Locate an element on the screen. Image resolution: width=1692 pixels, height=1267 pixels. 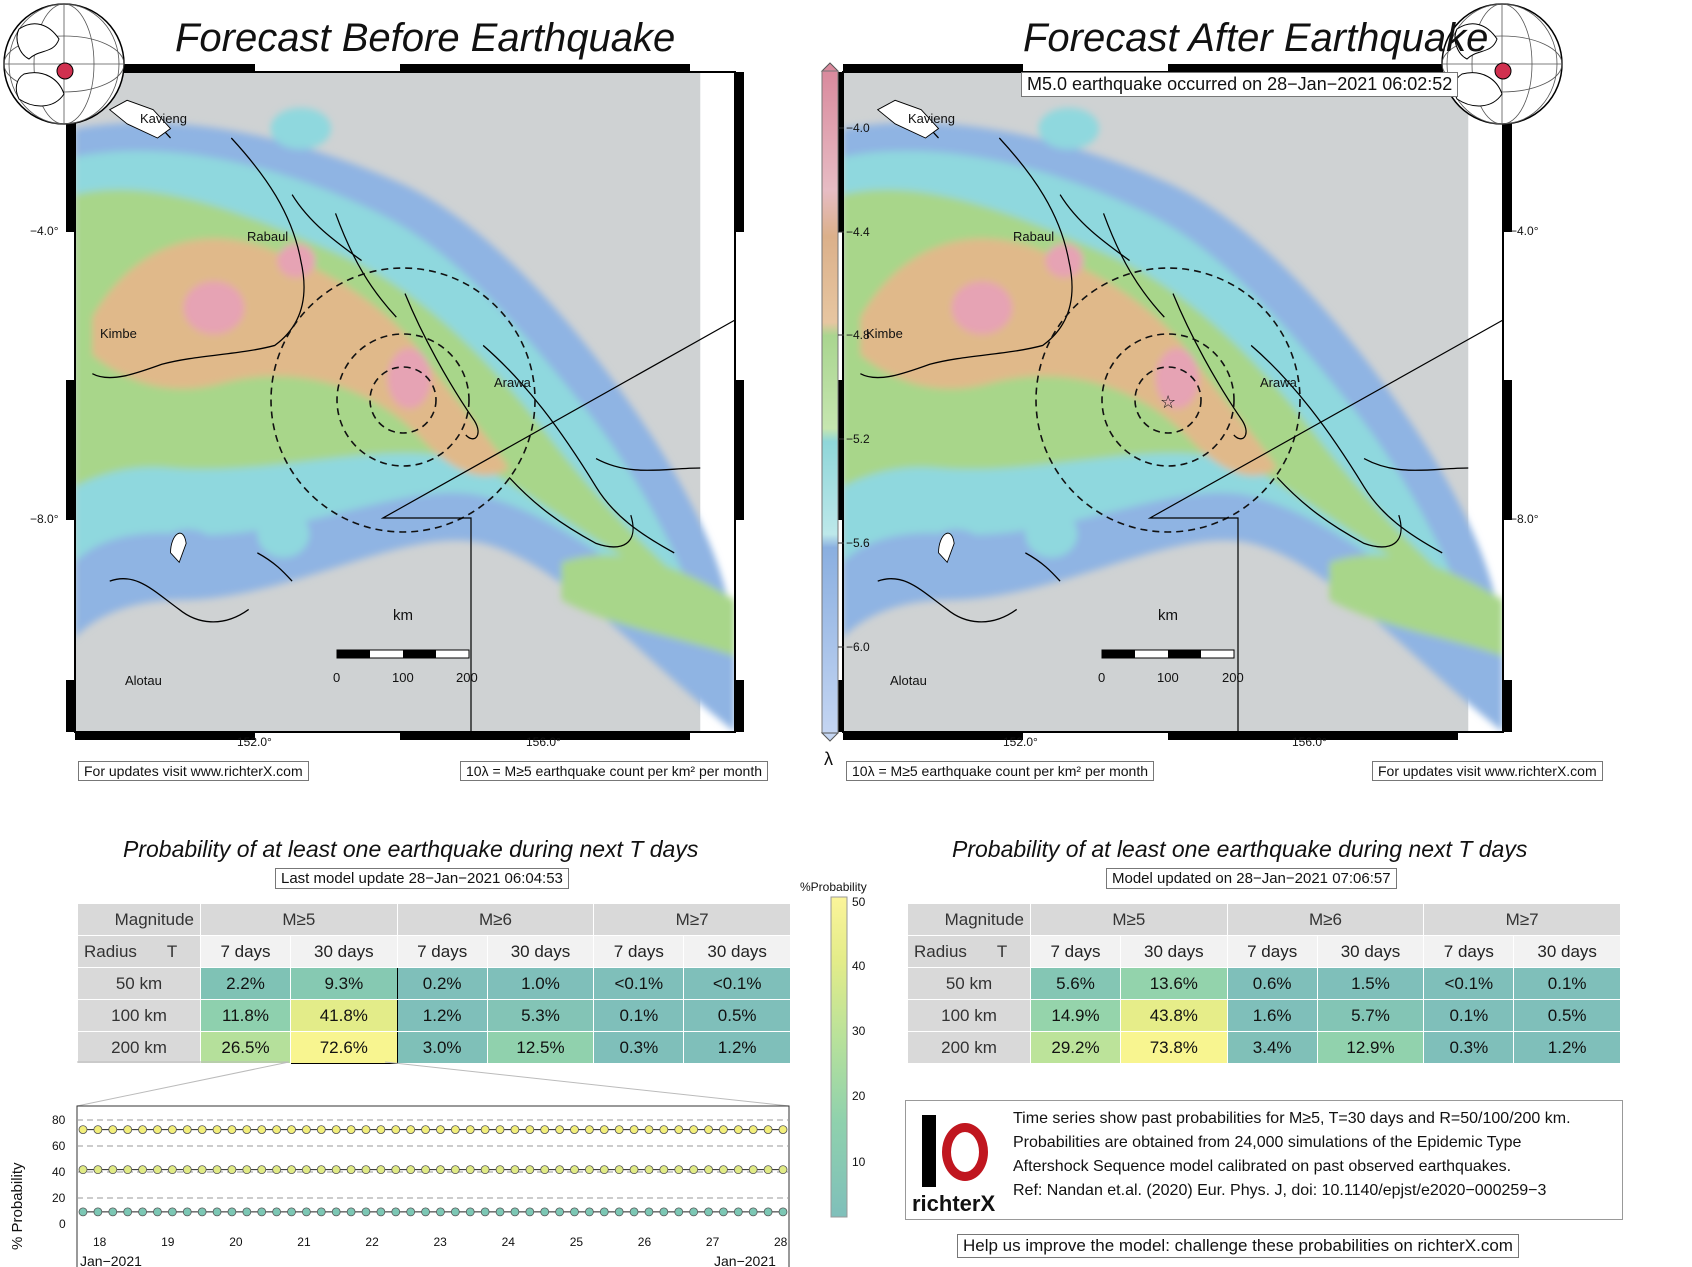
ts-xtick-label: 26 is located at coordinates (645, 1242).